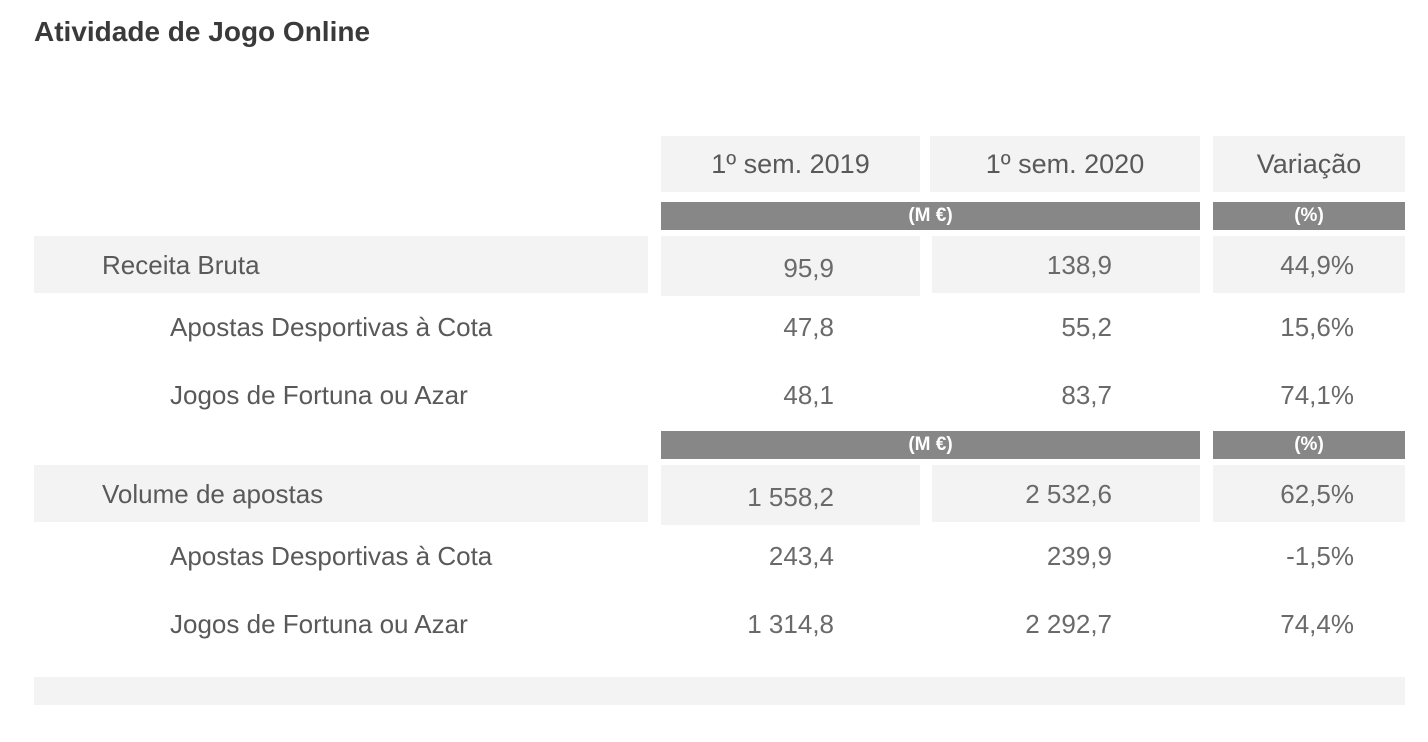 The height and width of the screenshot is (742, 1428). I want to click on section-label: Volume de apostas, so click(213, 494).